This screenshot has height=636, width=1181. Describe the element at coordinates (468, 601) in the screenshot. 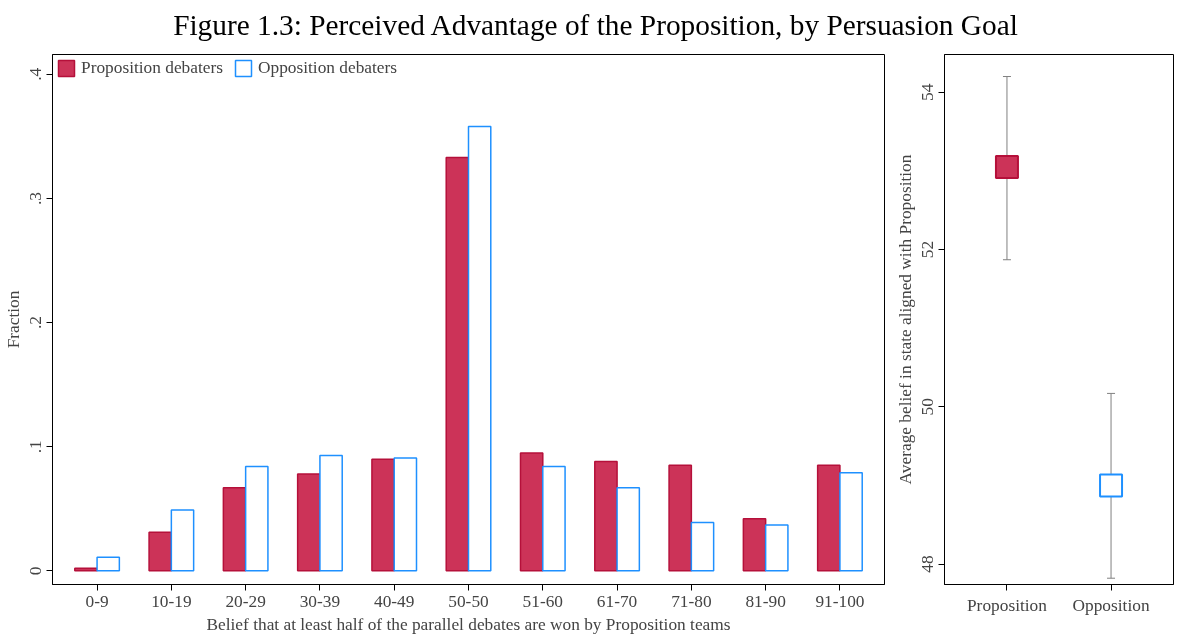

I see `x-tick-label: 50-50` at that location.